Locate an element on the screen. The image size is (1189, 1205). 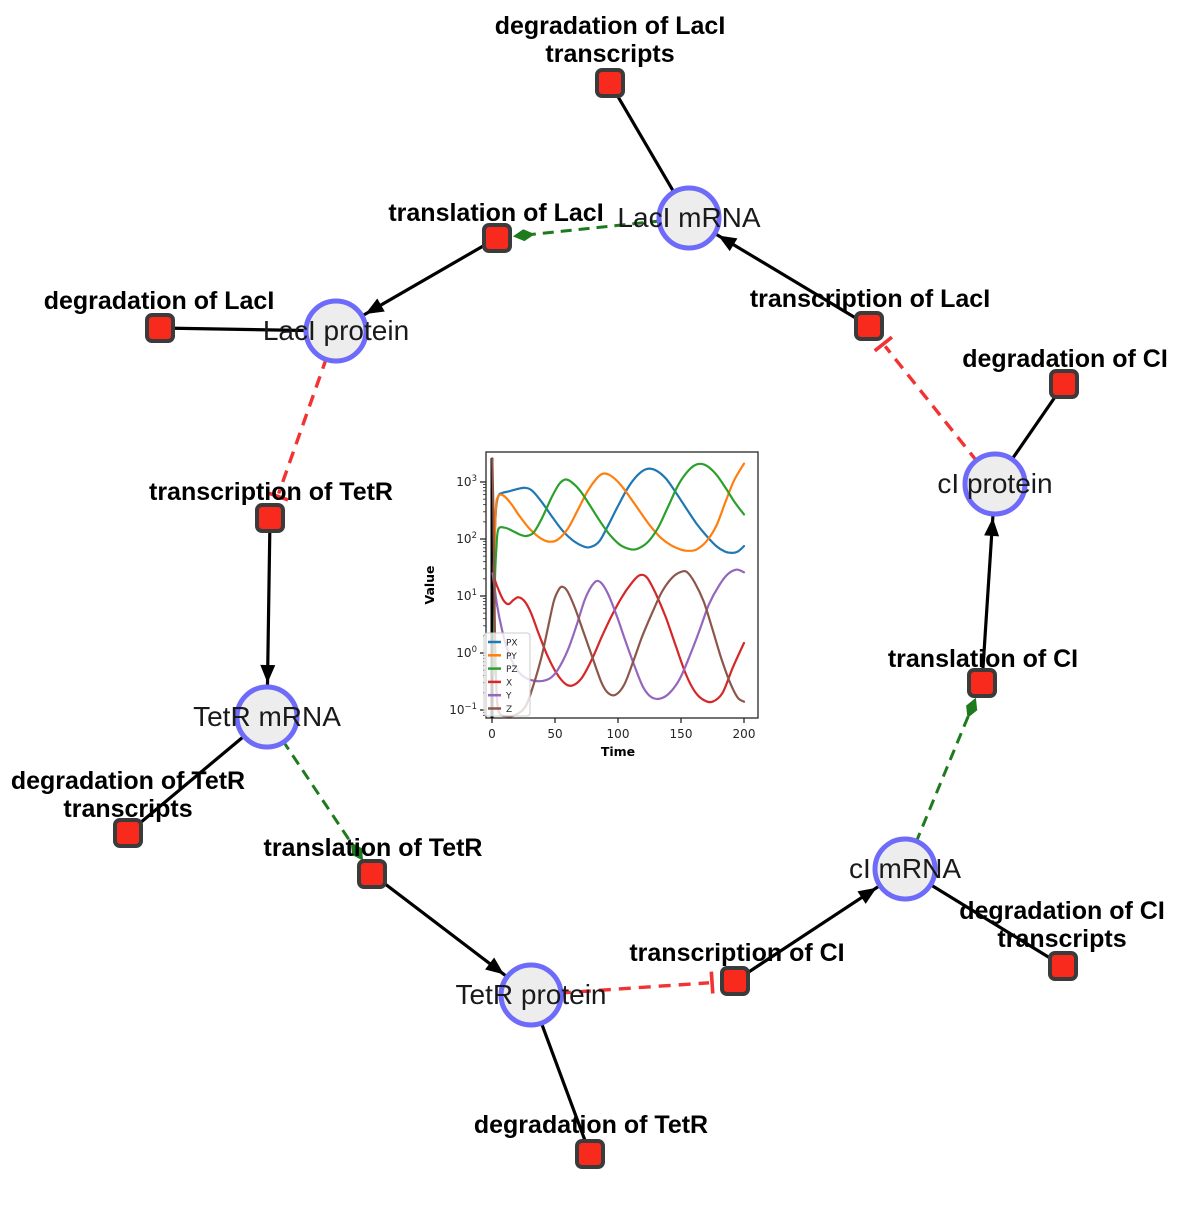
tx_laci-reaction-node is located at coordinates (869, 326).